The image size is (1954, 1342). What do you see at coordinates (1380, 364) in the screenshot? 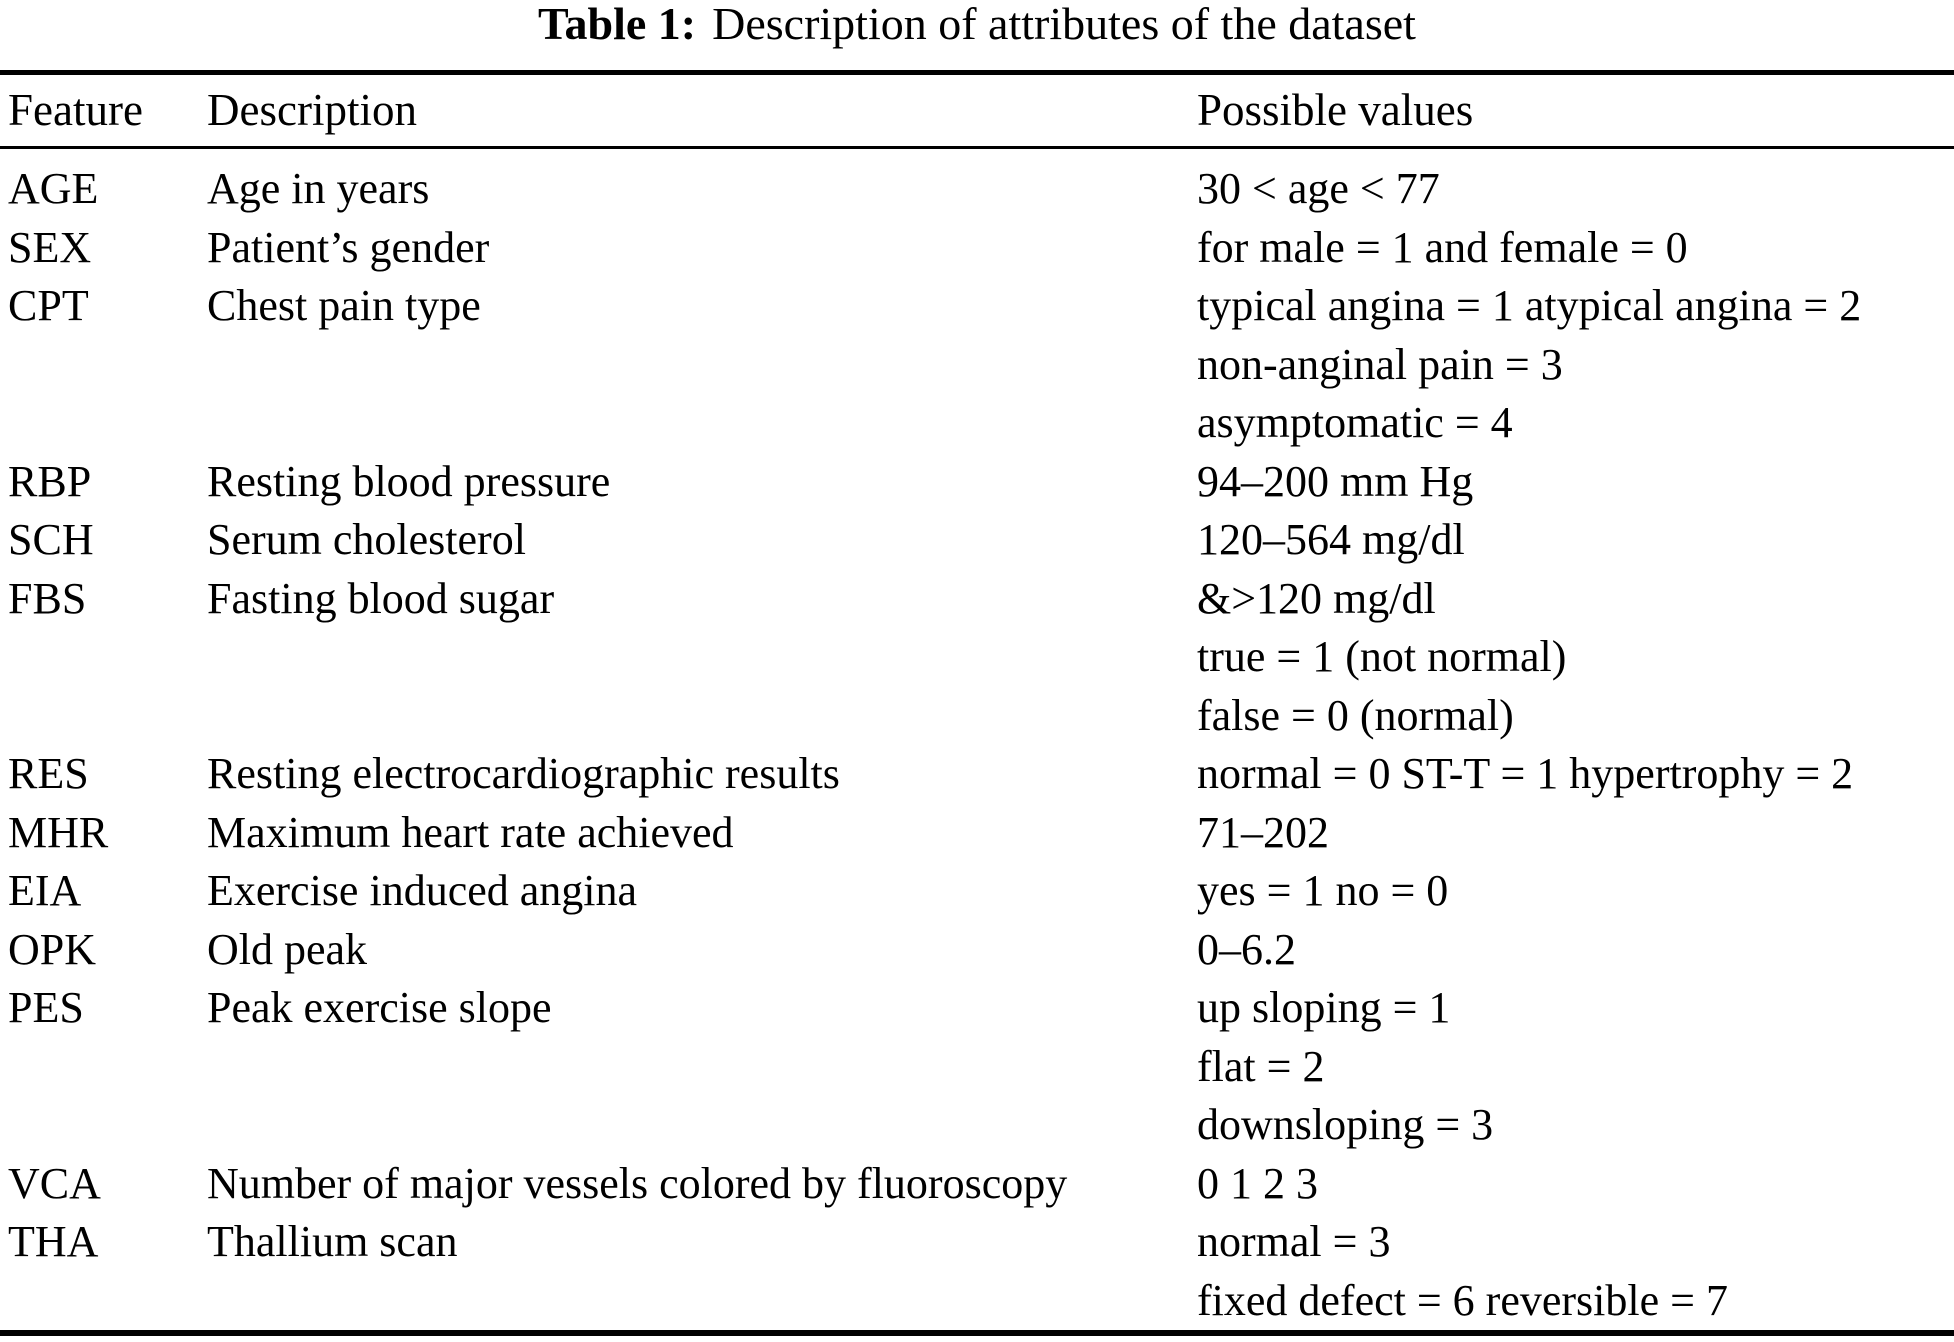
I see `value-line: non-anginal pain = 3` at bounding box center [1380, 364].